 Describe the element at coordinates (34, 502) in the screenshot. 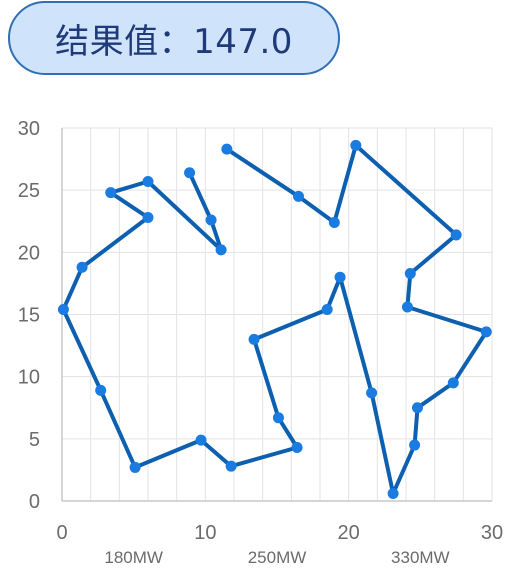

I see `y-tick-label: 0` at that location.